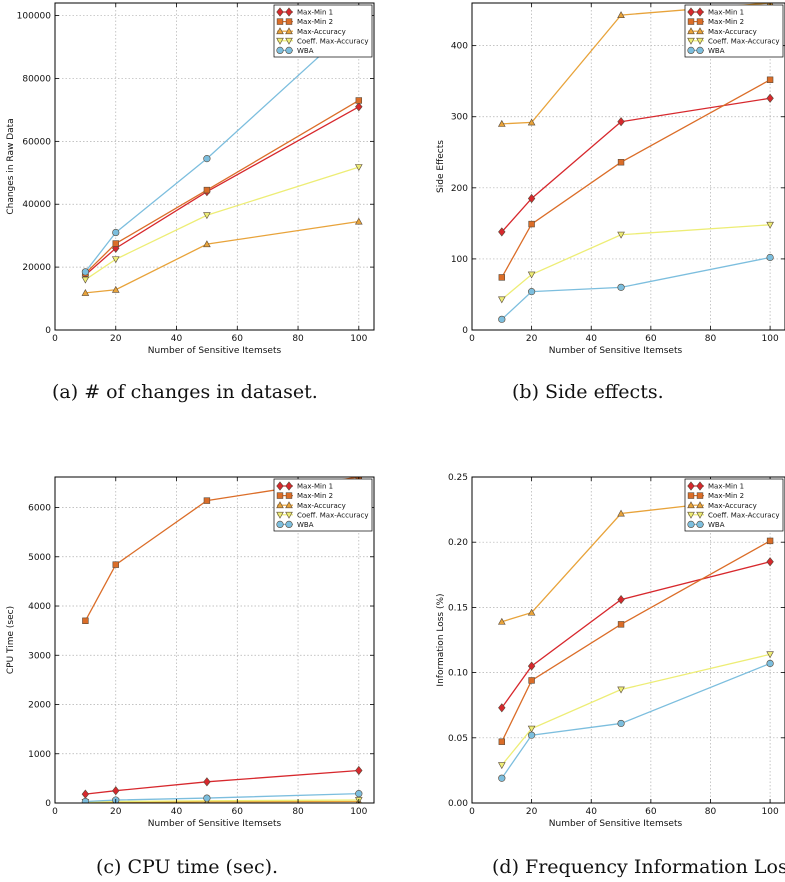  I want to click on caption-d: (d) Frequency Information Loss, so click(638, 867).